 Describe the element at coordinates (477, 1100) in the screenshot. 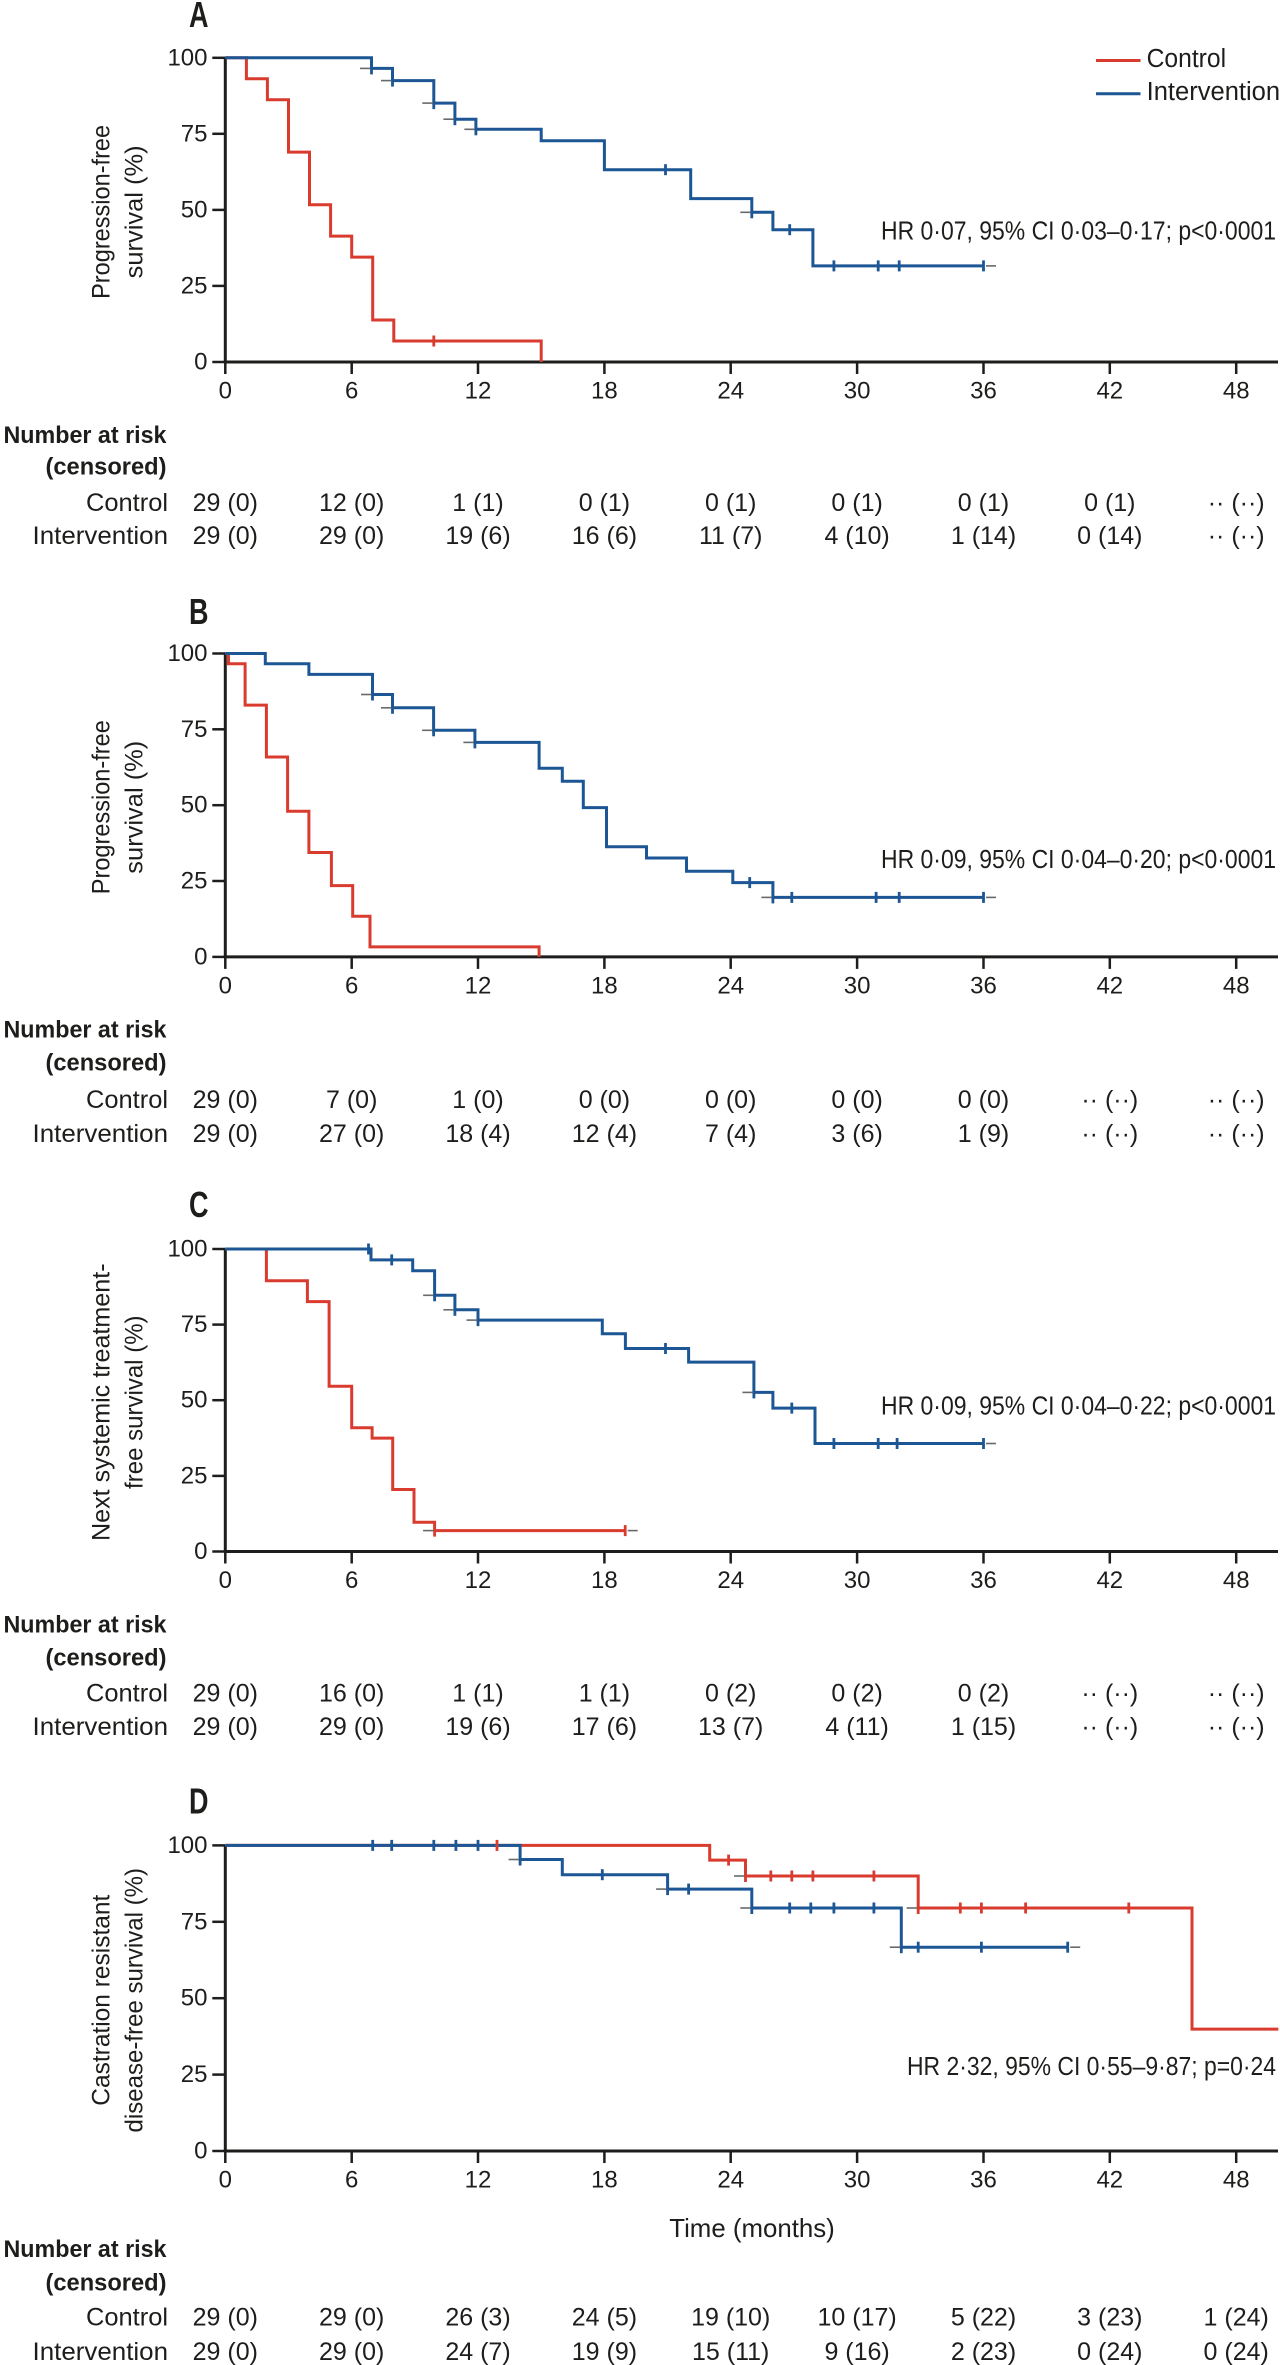

I see `svg-text: 1 (0)` at that location.